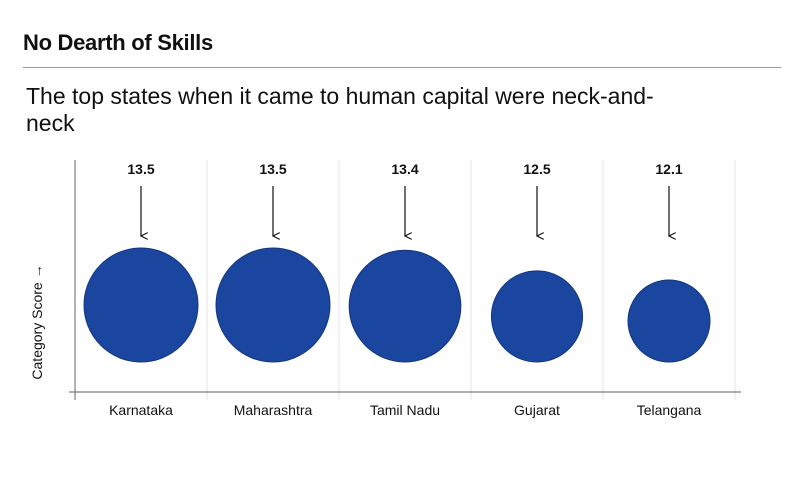 This screenshot has width=801, height=483. What do you see at coordinates (402, 67) in the screenshot?
I see `title-divider` at bounding box center [402, 67].